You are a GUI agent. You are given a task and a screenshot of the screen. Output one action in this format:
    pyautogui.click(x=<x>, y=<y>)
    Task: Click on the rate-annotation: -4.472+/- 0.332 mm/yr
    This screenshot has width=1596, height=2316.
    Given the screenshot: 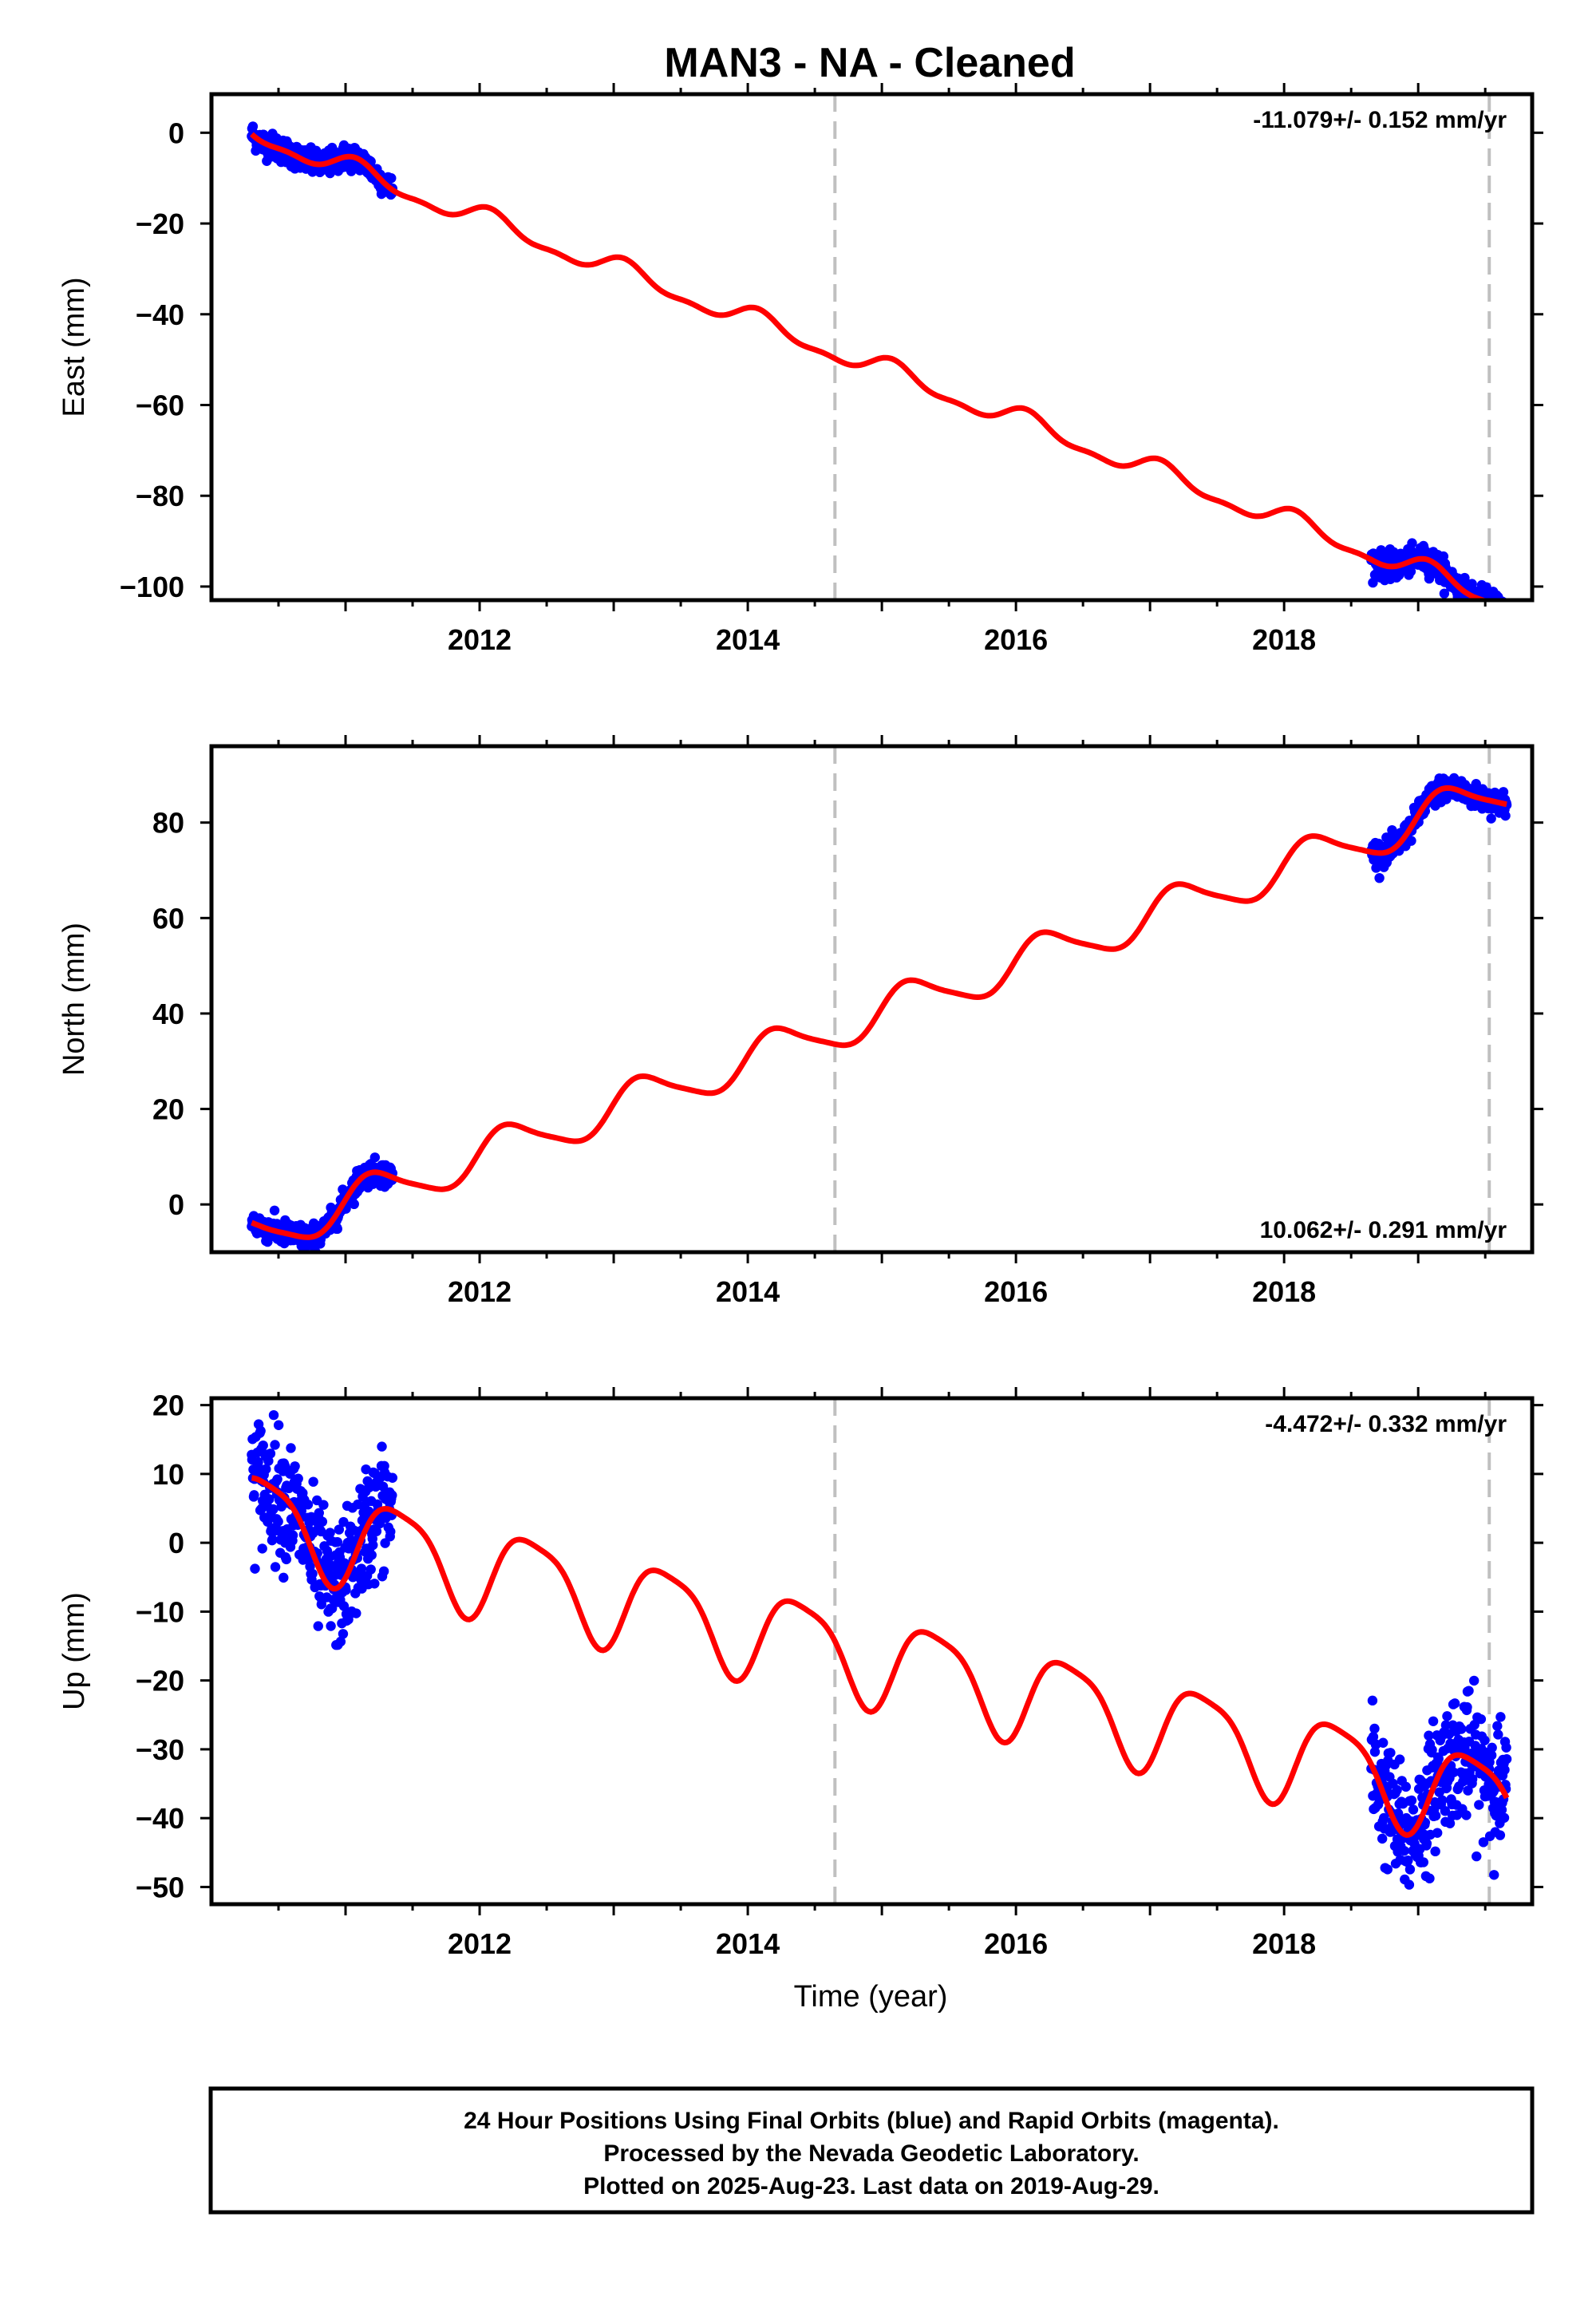 What is the action you would take?
    pyautogui.click(x=1386, y=1424)
    